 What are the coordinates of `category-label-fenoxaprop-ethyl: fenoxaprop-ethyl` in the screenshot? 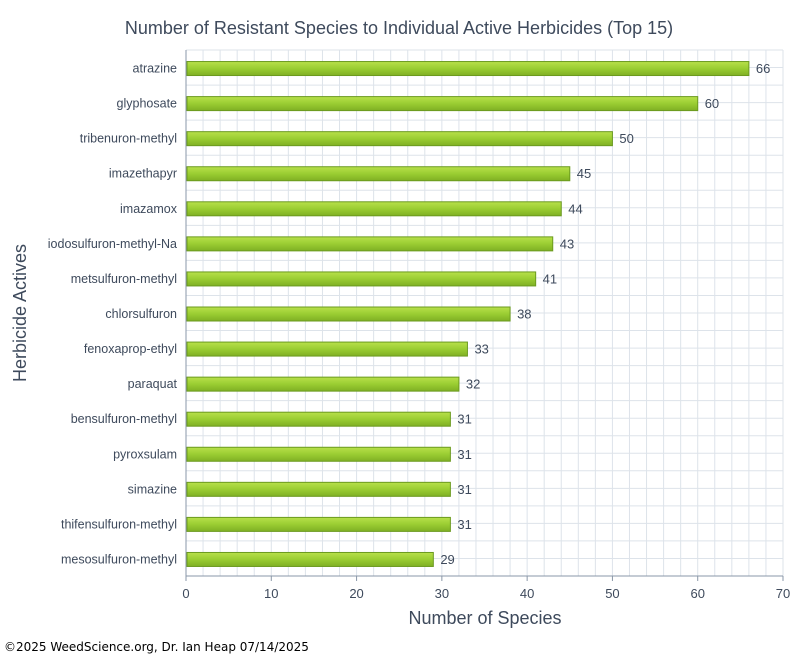 It's located at (130, 349).